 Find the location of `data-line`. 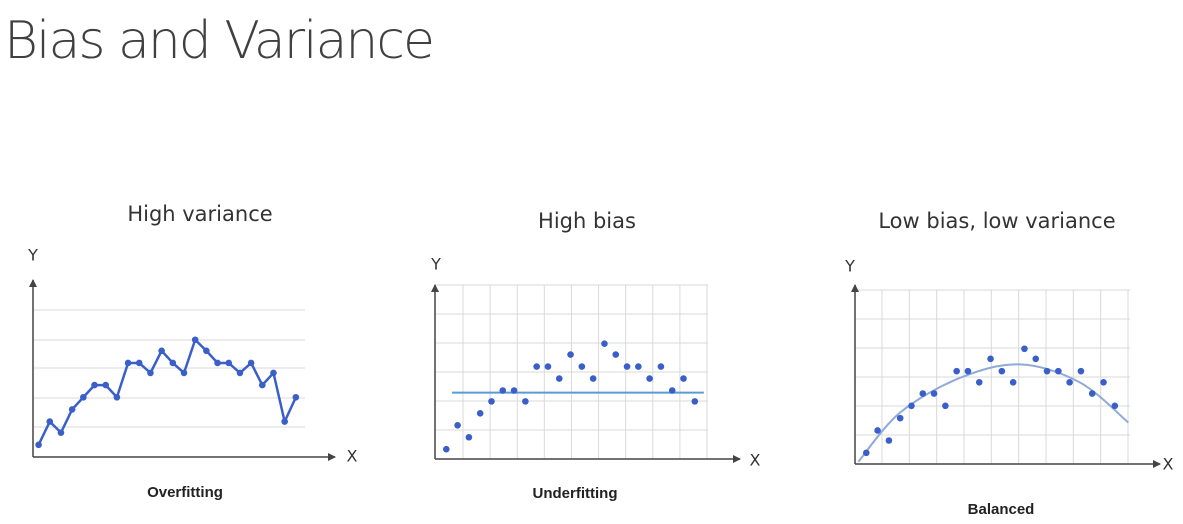

data-line is located at coordinates (167, 391).